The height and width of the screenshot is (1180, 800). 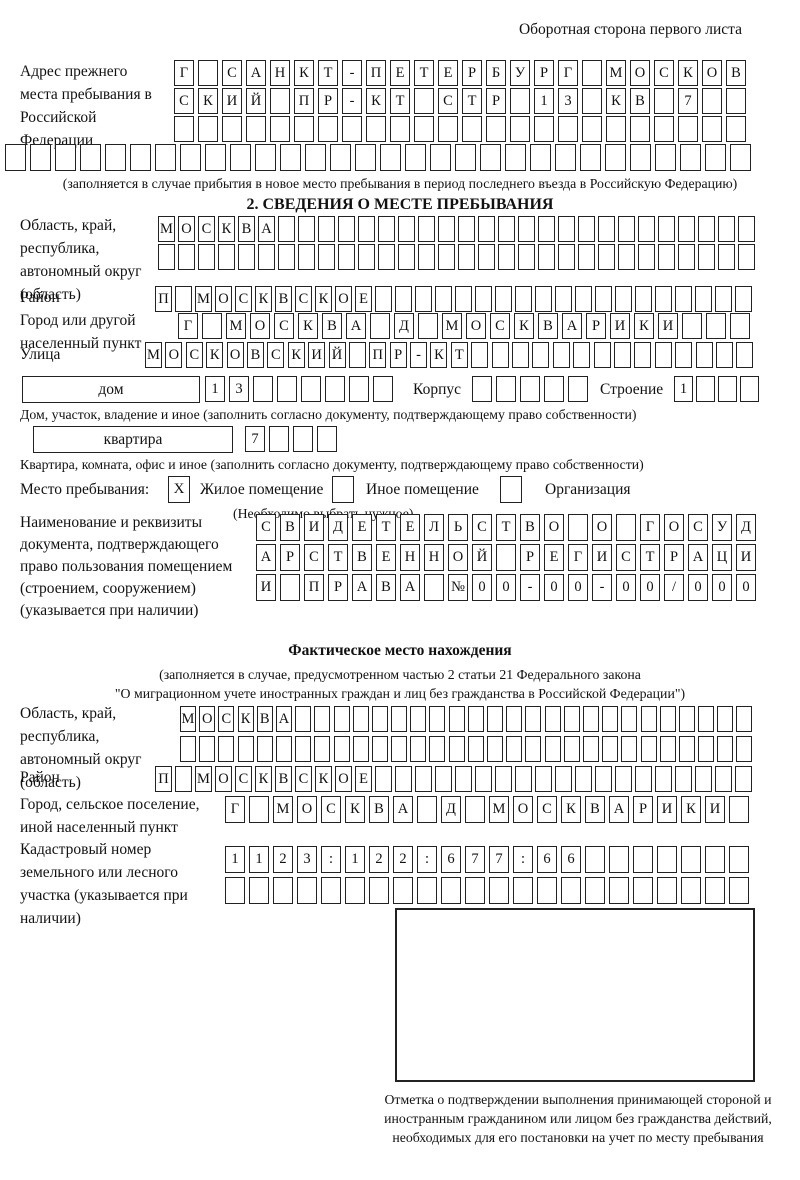 What do you see at coordinates (153, 355) in the screenshot?
I see `form-cell: М` at bounding box center [153, 355].